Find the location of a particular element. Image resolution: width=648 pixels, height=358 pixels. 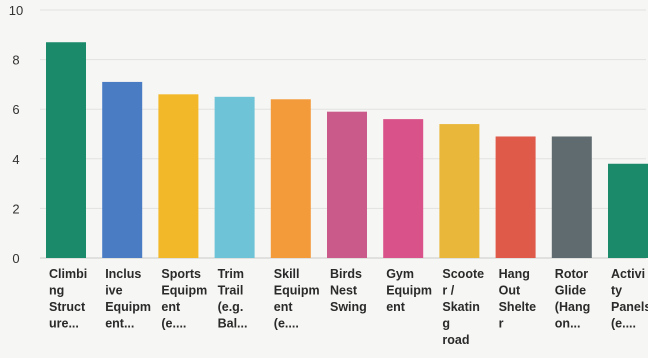

x-category-label-line: Skill is located at coordinates (287, 274).